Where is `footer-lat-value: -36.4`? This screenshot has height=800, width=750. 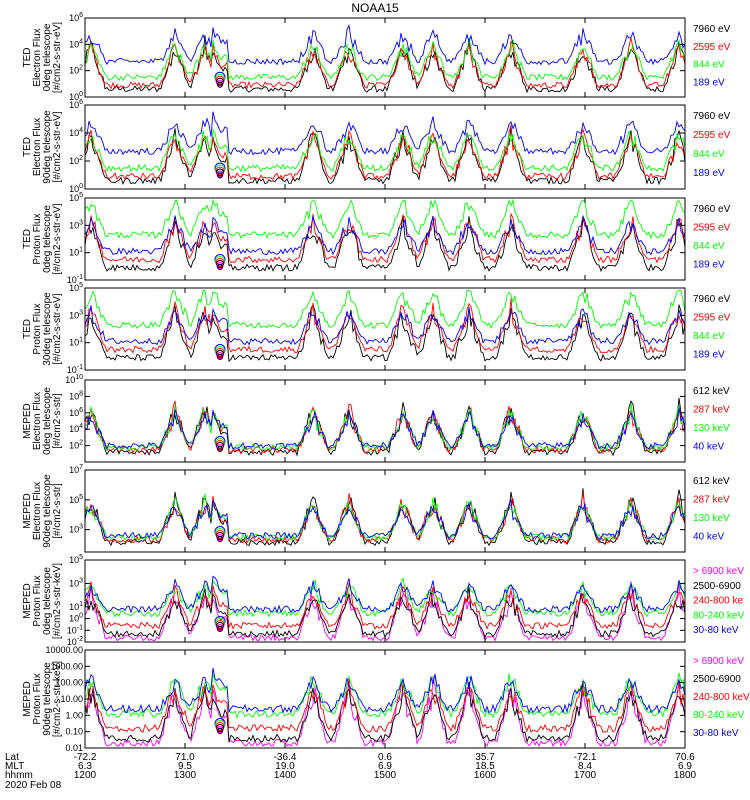
footer-lat-value: -36.4 is located at coordinates (285, 757).